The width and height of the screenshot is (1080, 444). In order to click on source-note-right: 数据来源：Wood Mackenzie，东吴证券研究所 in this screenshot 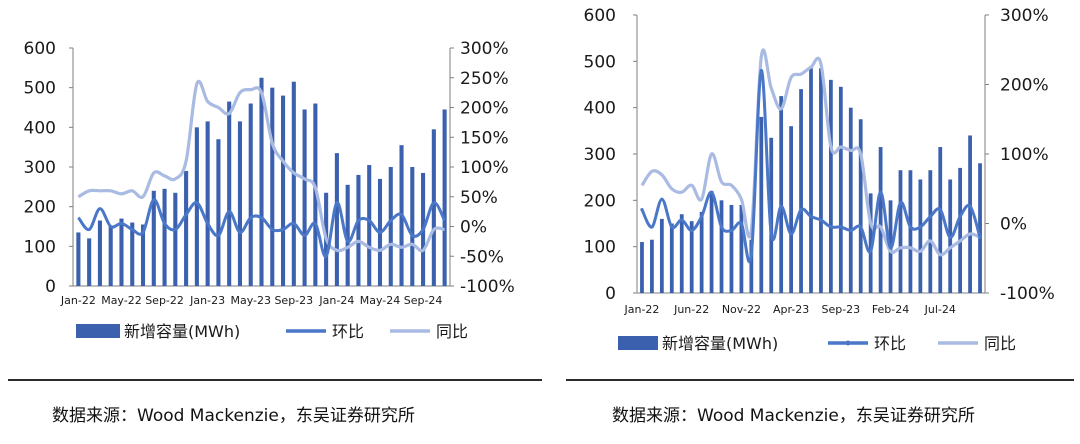, I will do `click(793, 416)`.